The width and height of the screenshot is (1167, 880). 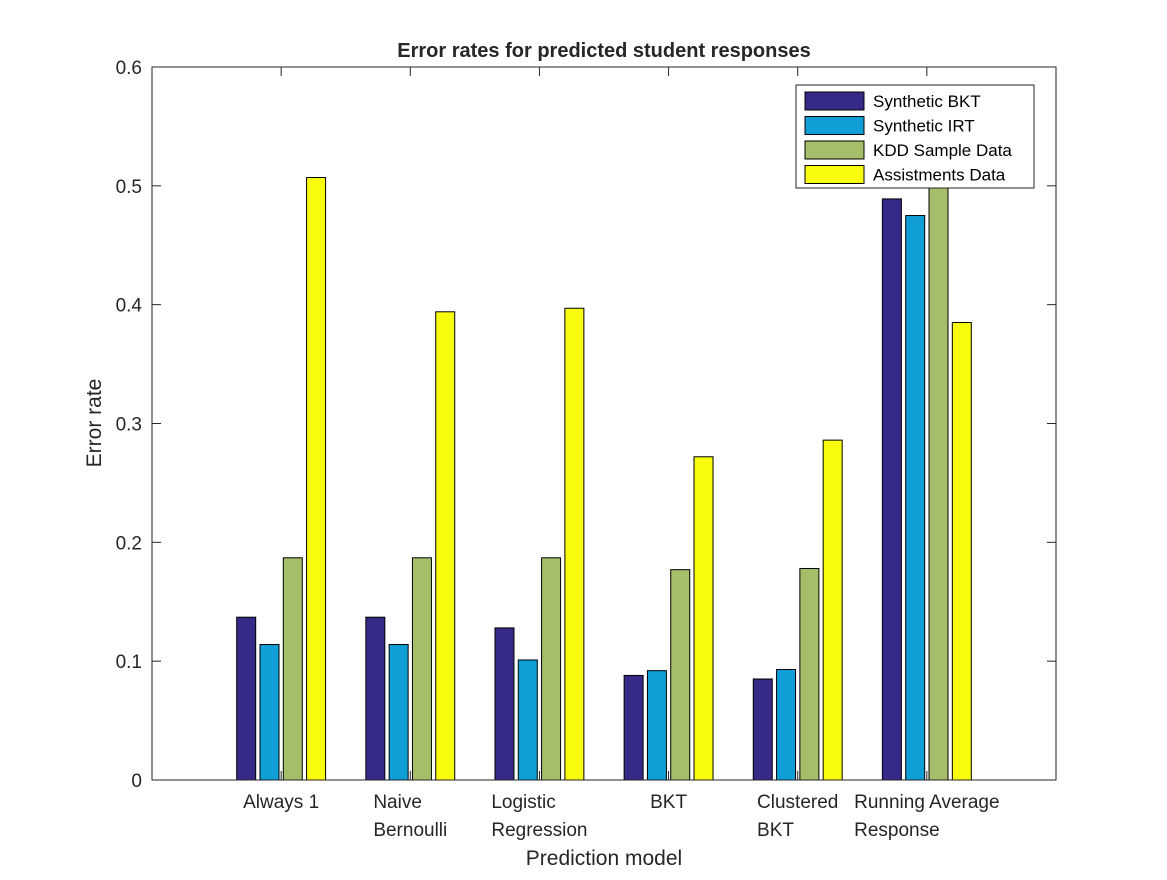 I want to click on x-tick-label: Clustered, so click(x=797, y=802).